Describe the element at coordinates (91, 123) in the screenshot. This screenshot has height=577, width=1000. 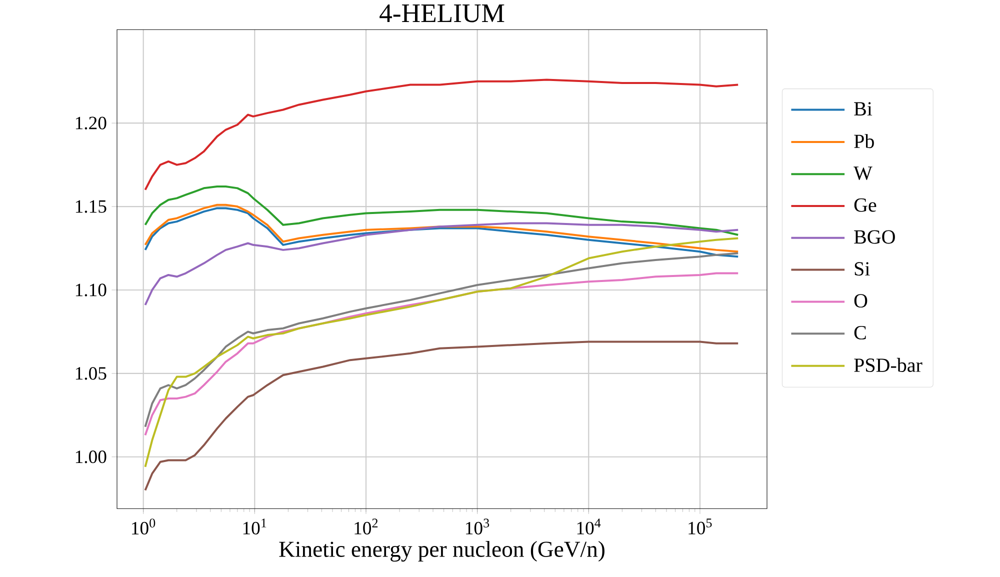
I see `y-tick-label: 1.20` at that location.